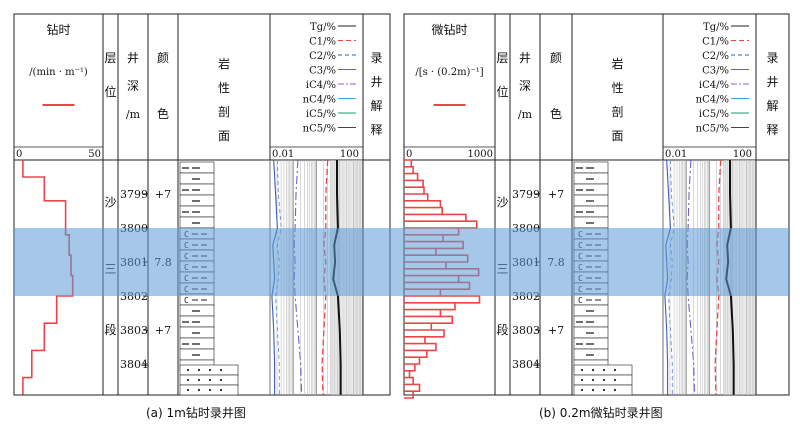  What do you see at coordinates (712, 100) in the screenshot?
I see `legend-label: nC4/%` at bounding box center [712, 100].